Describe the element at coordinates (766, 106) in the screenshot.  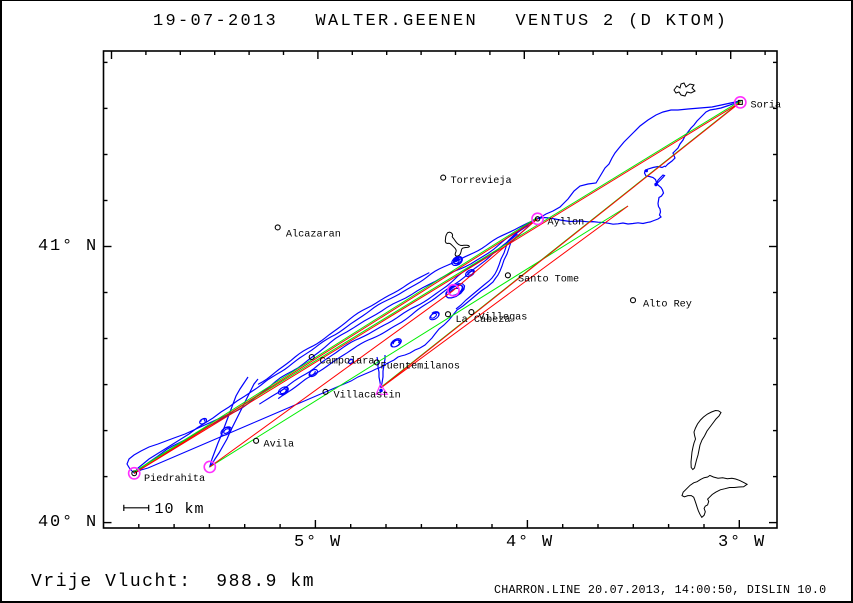
I see `svg-text: Soria` at that location.